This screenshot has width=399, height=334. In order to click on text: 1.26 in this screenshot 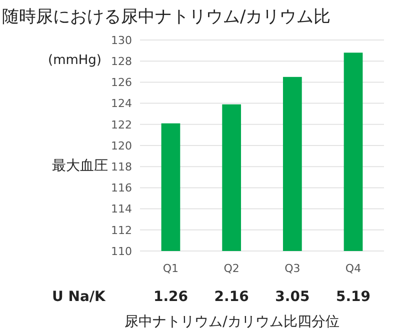, I will do `click(170, 297)`.